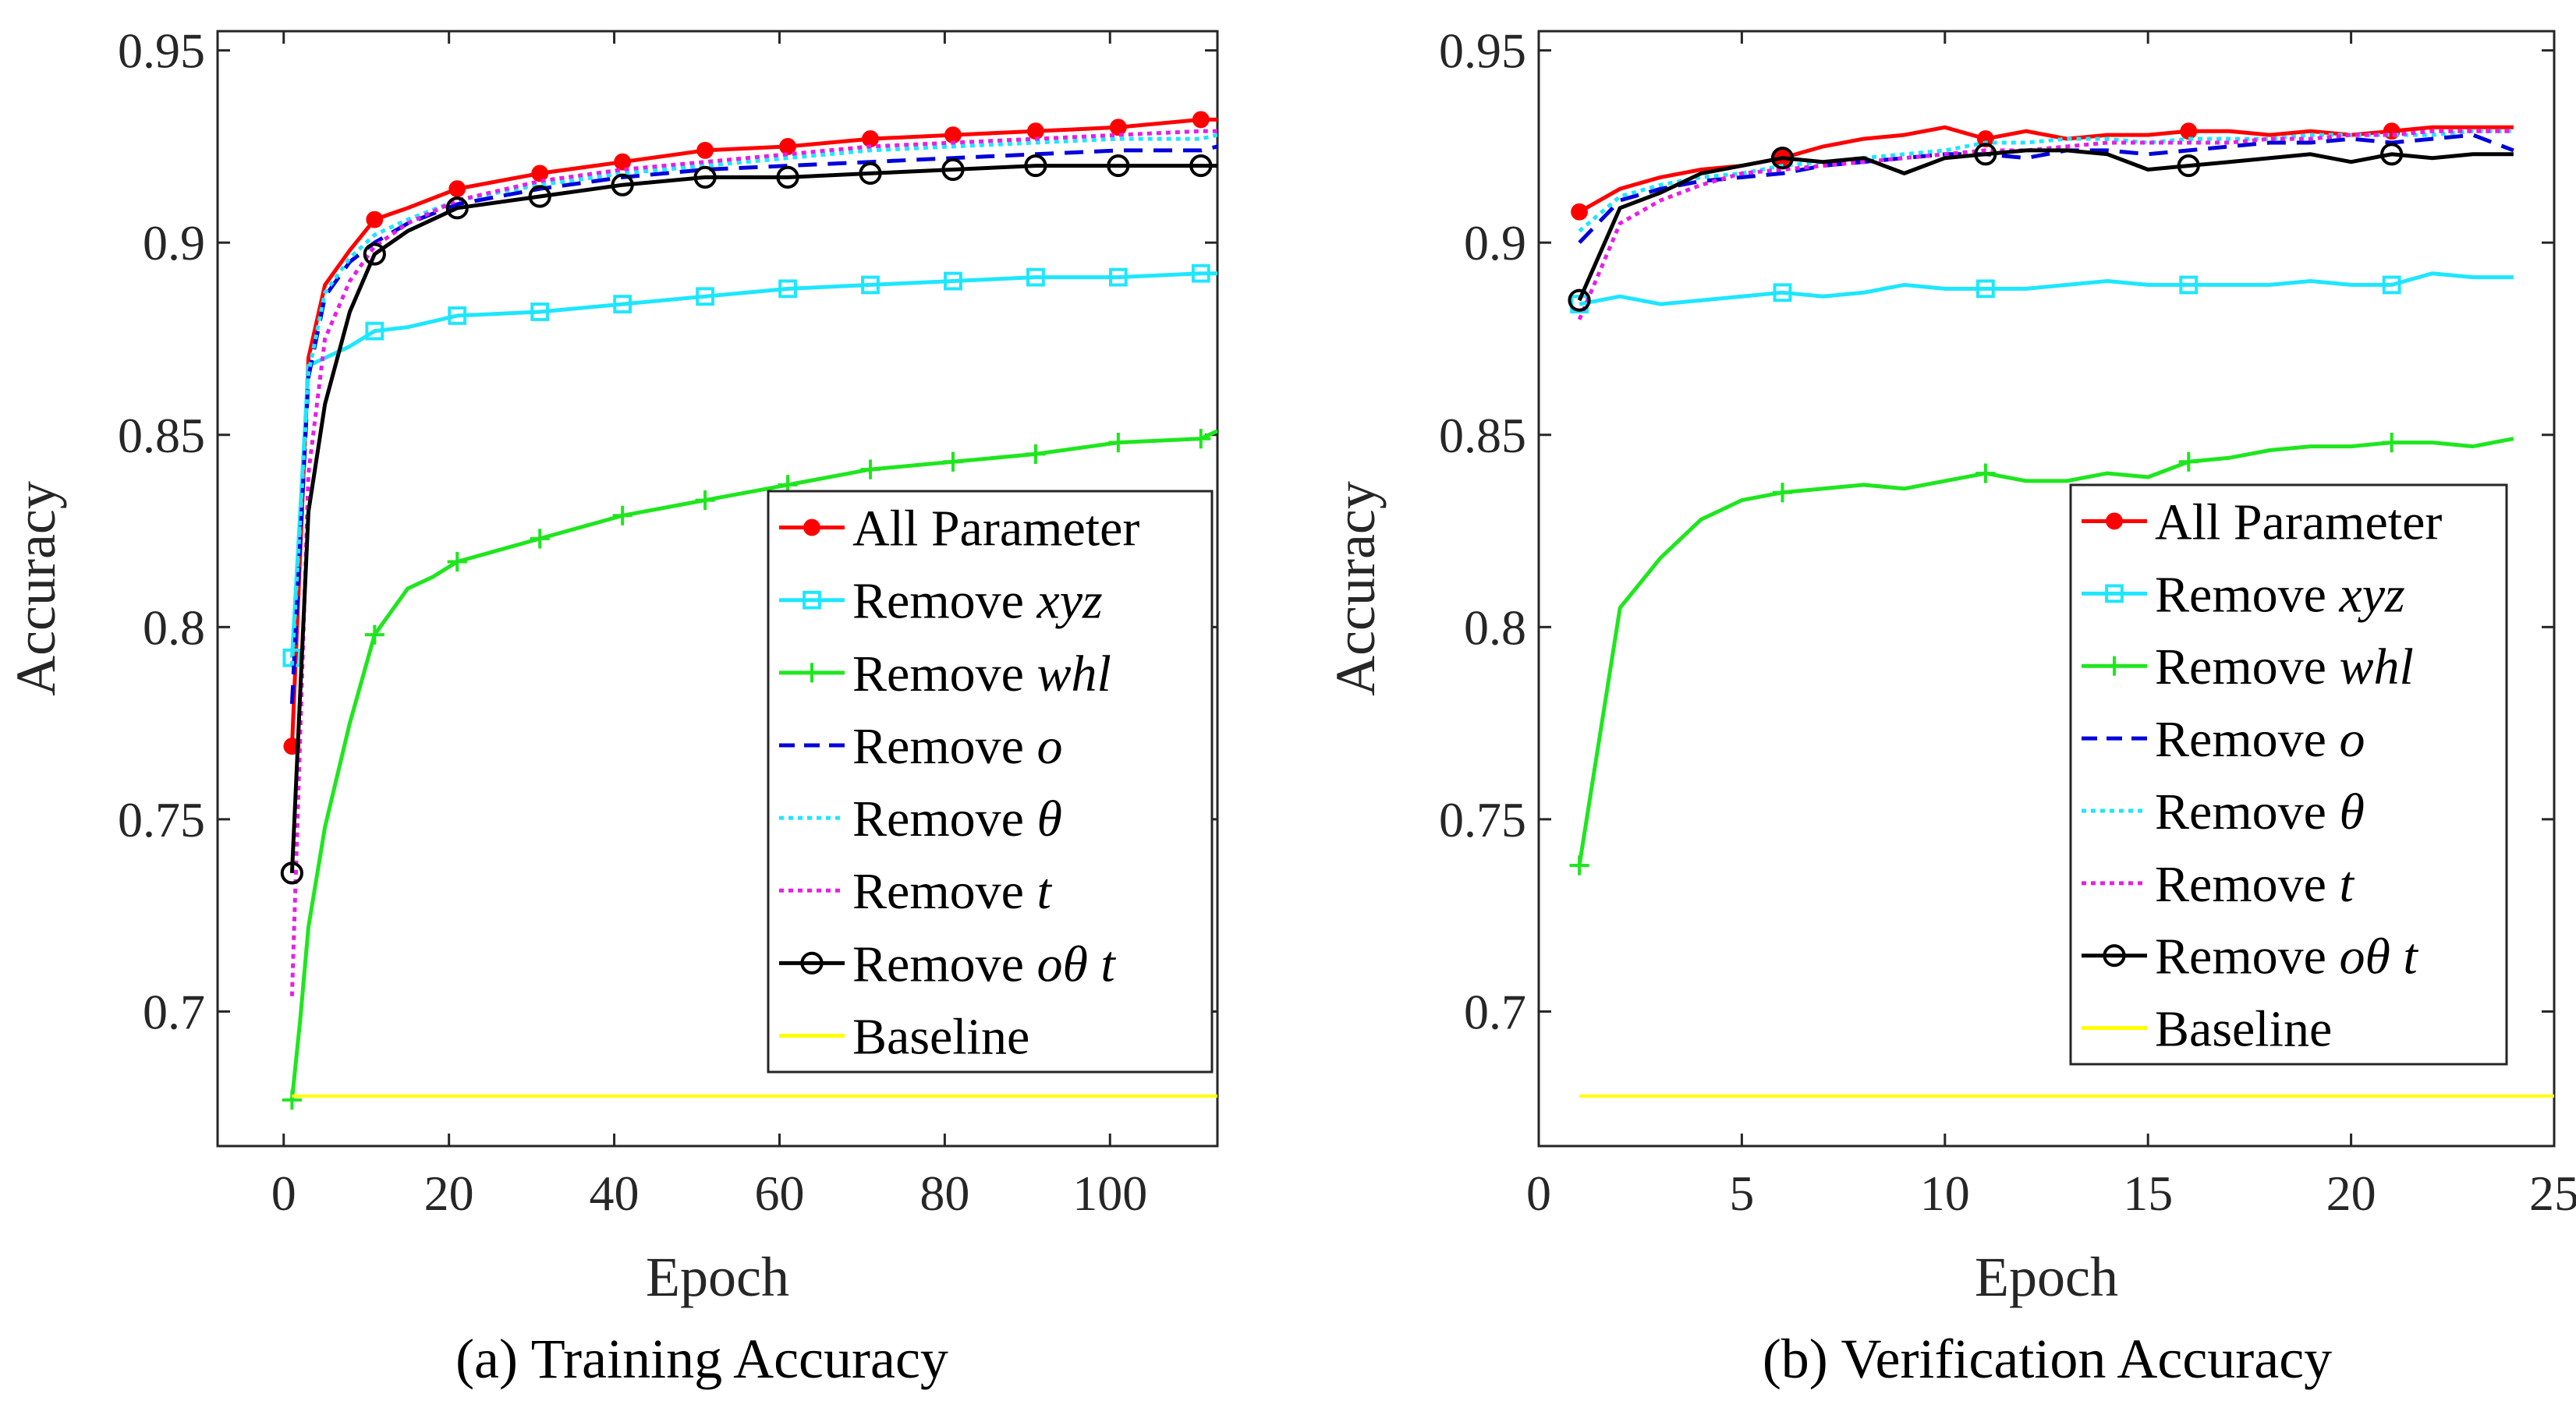 This screenshot has height=1408, width=2576. What do you see at coordinates (449, 1193) in the screenshot?
I see `x-tick-label: 20` at bounding box center [449, 1193].